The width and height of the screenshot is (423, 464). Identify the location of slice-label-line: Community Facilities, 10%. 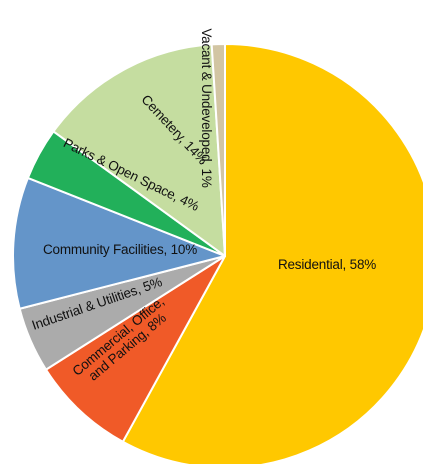
(120, 249).